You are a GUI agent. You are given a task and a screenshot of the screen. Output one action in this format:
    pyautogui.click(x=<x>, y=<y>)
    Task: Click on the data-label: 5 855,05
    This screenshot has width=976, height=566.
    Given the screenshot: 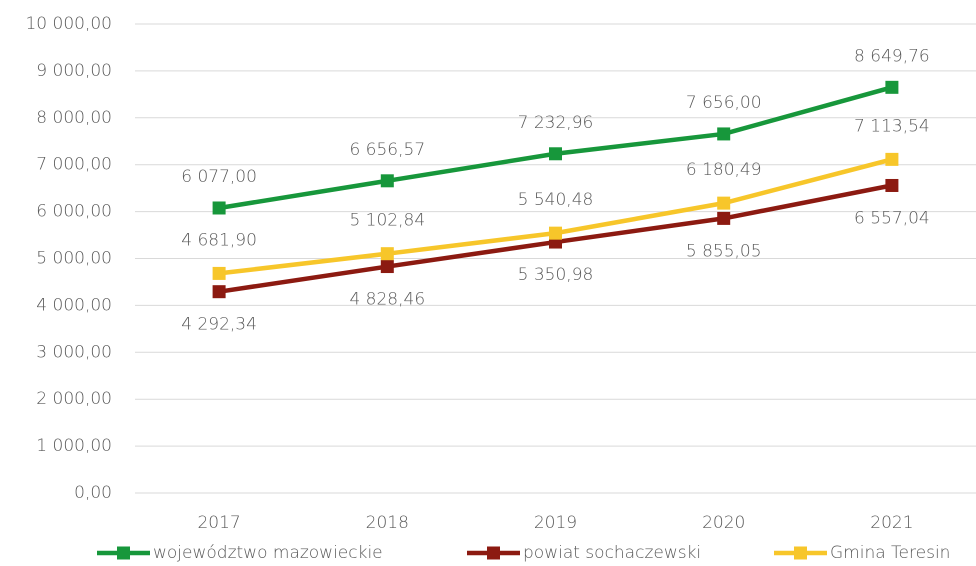 What is the action you would take?
    pyautogui.click(x=724, y=251)
    